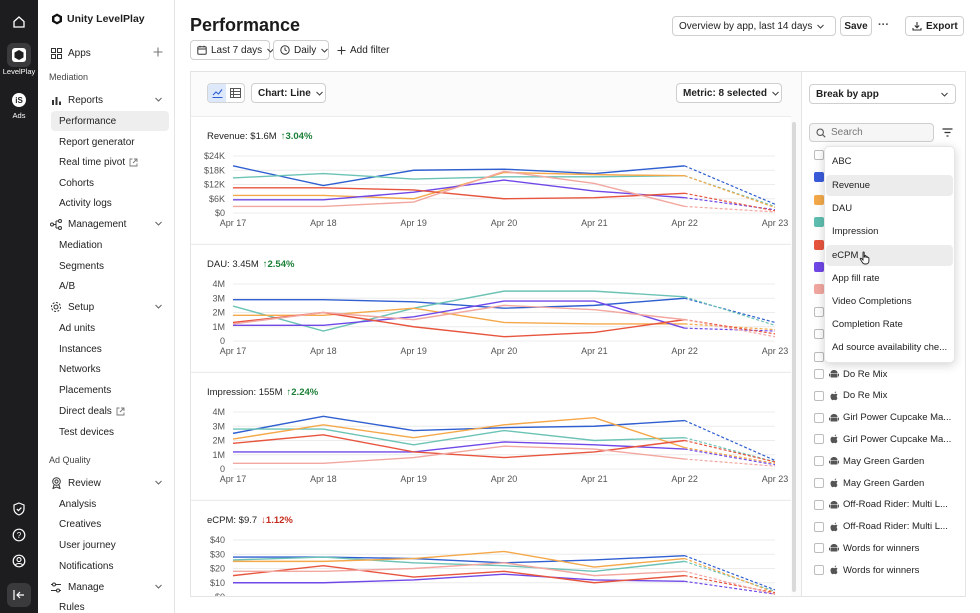  I want to click on user-icon, so click(19, 561).